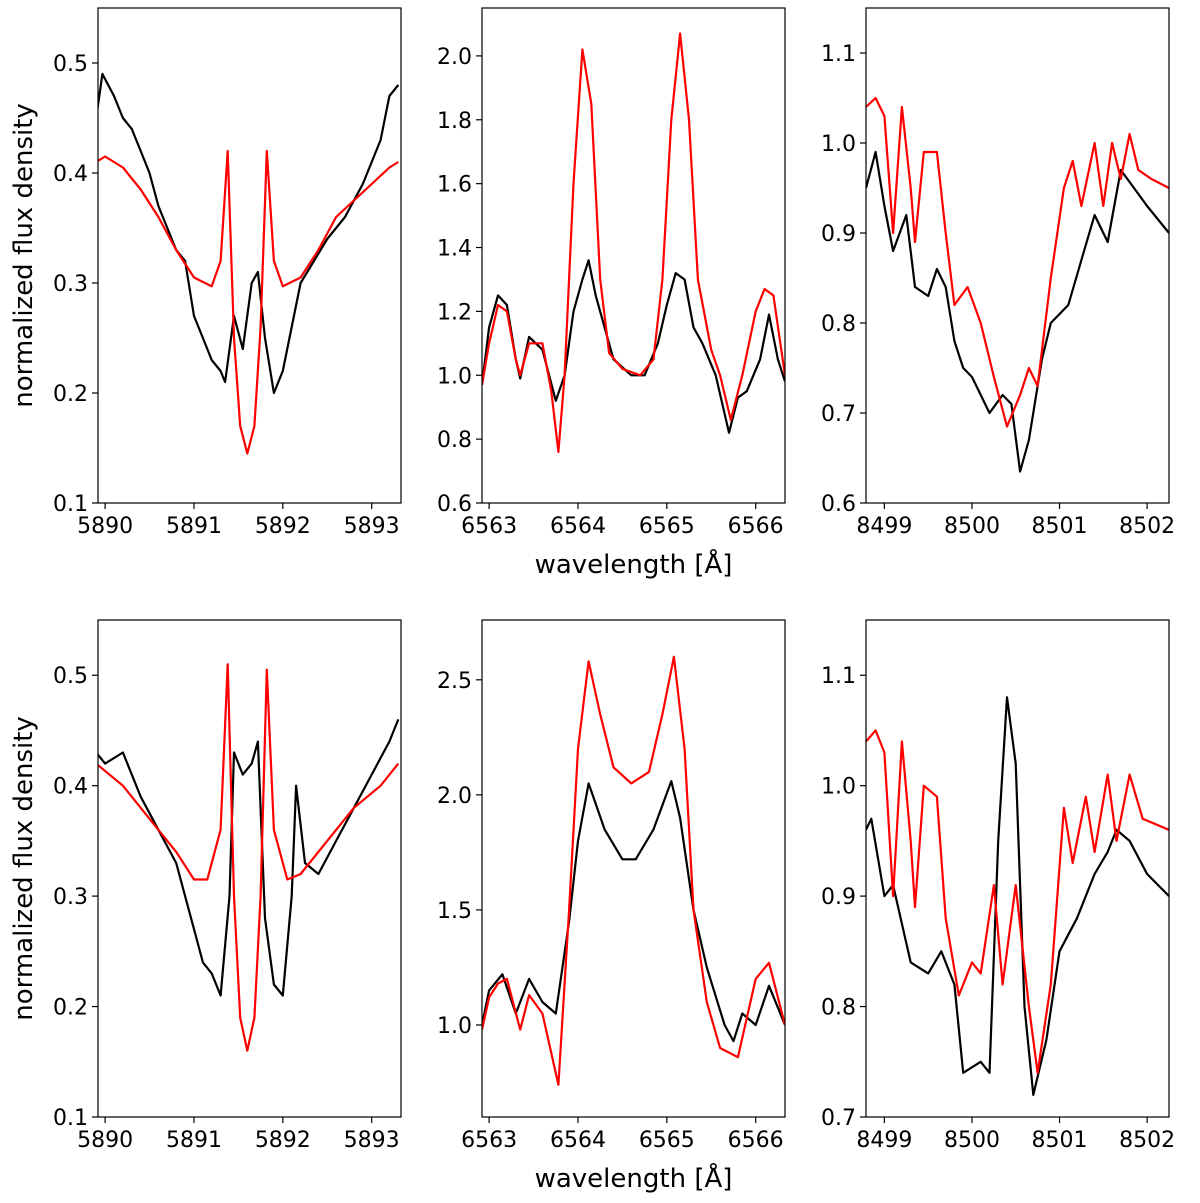 The image size is (1200, 1203). I want to click on y-tick-label: 1.2, so click(454, 312).